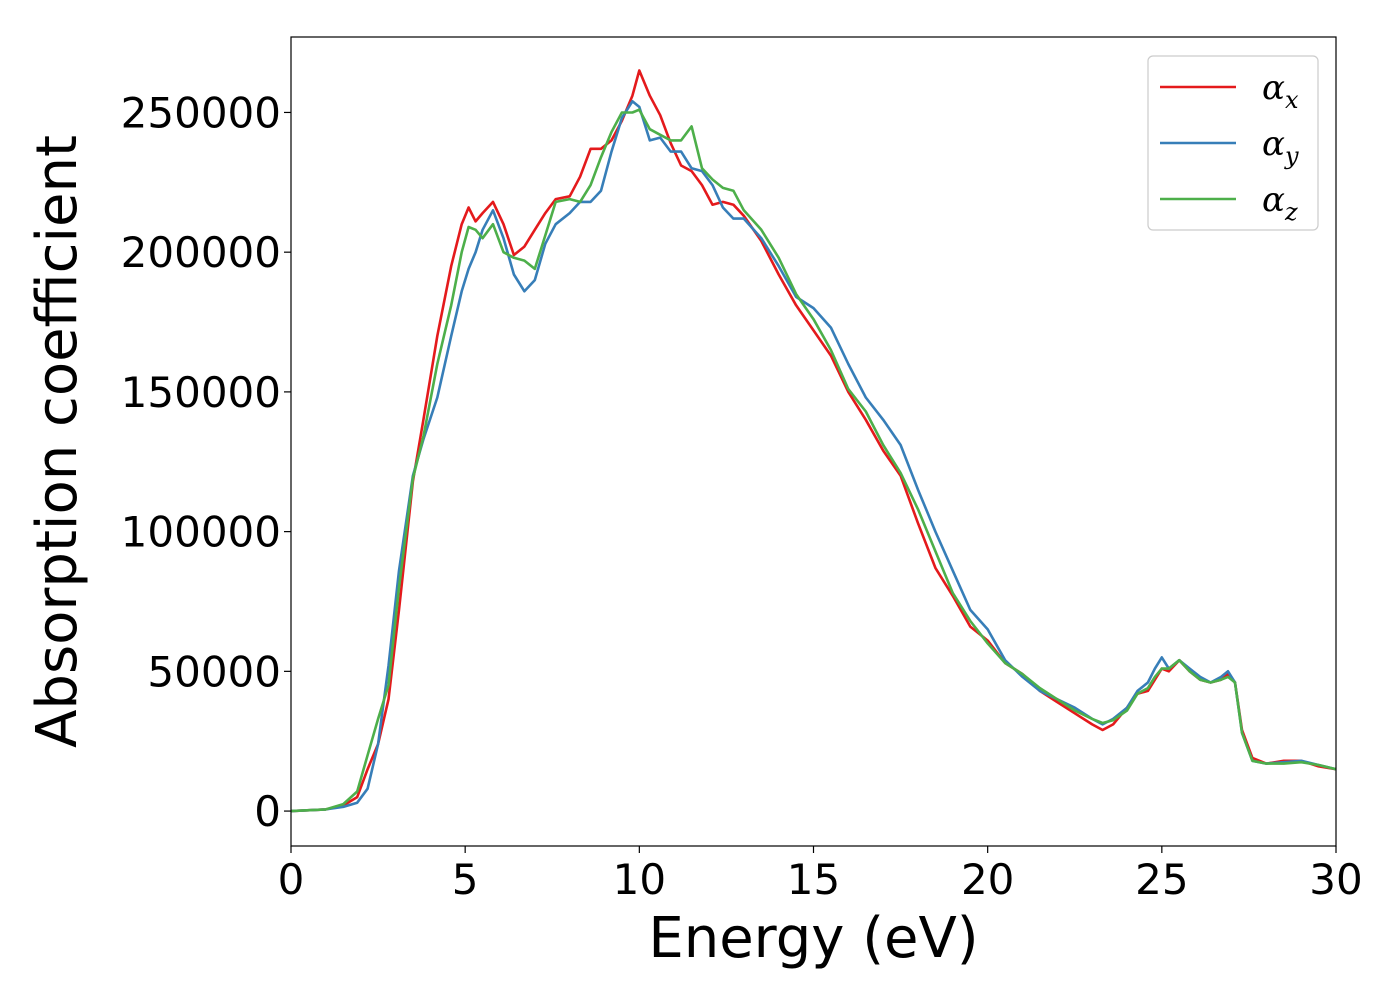 This screenshot has width=1400, height=1000. I want to click on y-tick-label: 50000, so click(214, 671).